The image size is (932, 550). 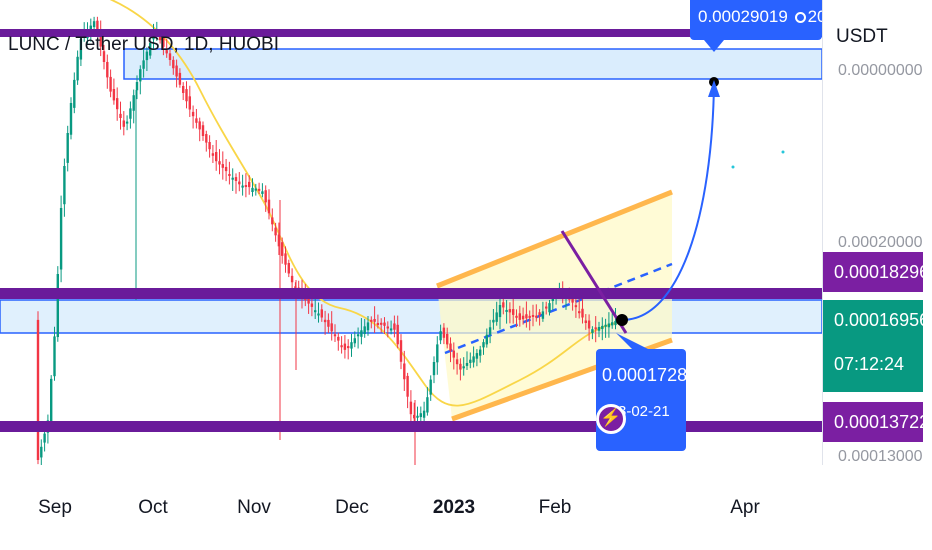 What do you see at coordinates (876, 346) in the screenshot?
I see `current-price-tag: 0.00016956 07:12:24` at bounding box center [876, 346].